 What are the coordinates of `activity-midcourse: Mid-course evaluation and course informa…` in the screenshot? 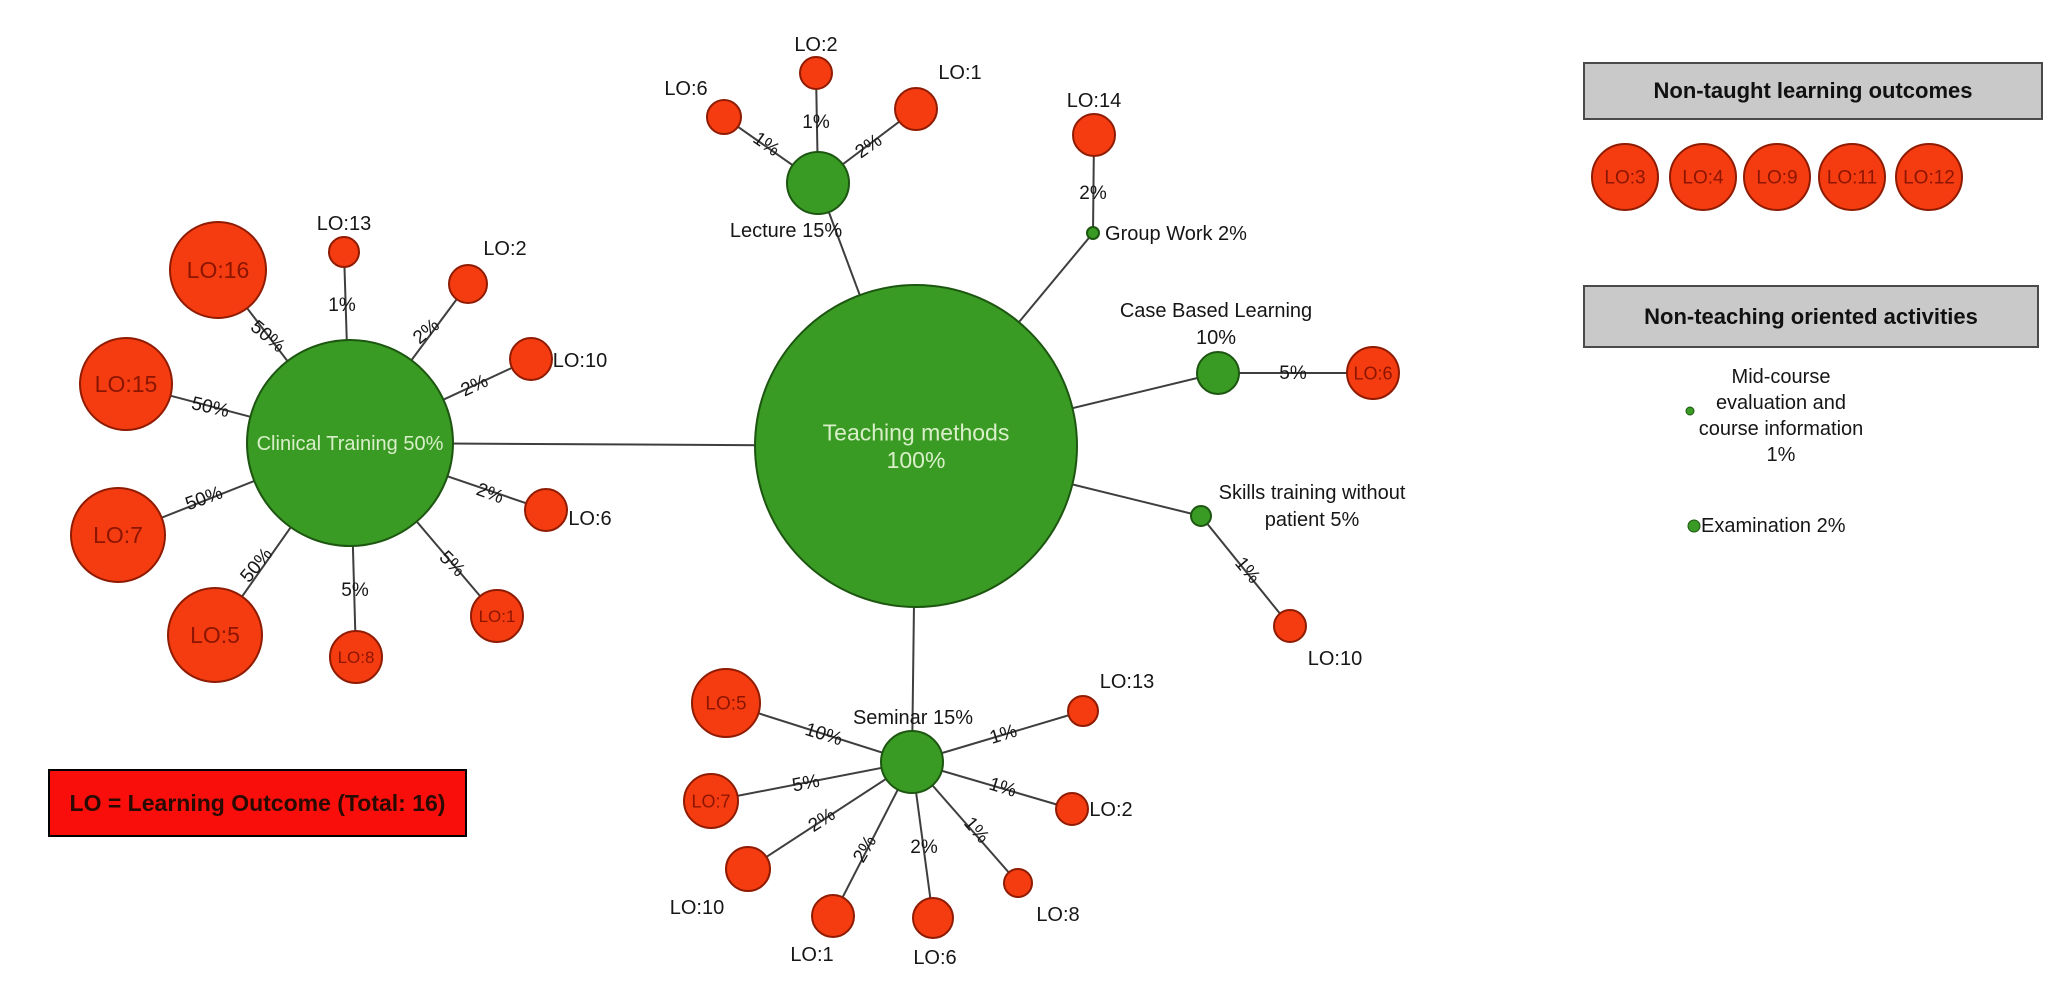 It's located at (1781, 416).